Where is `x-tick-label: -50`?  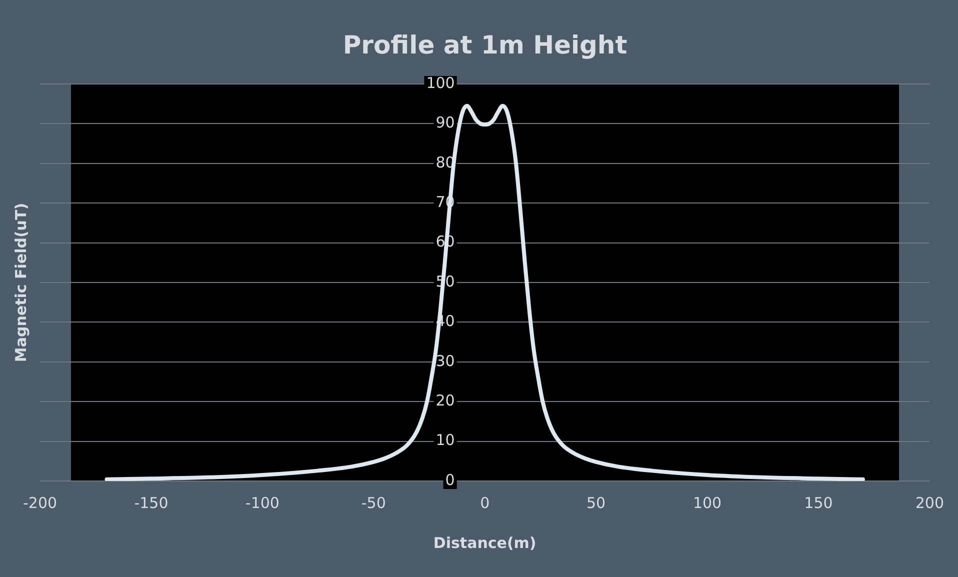 x-tick-label: -50 is located at coordinates (373, 503).